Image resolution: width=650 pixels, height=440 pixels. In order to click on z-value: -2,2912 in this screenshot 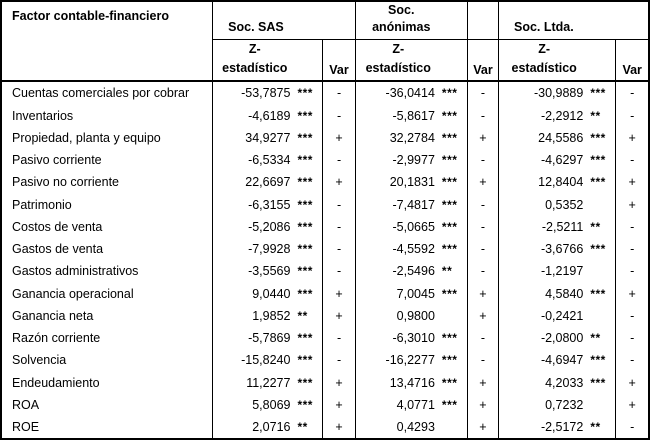, I will do `click(562, 115)`.